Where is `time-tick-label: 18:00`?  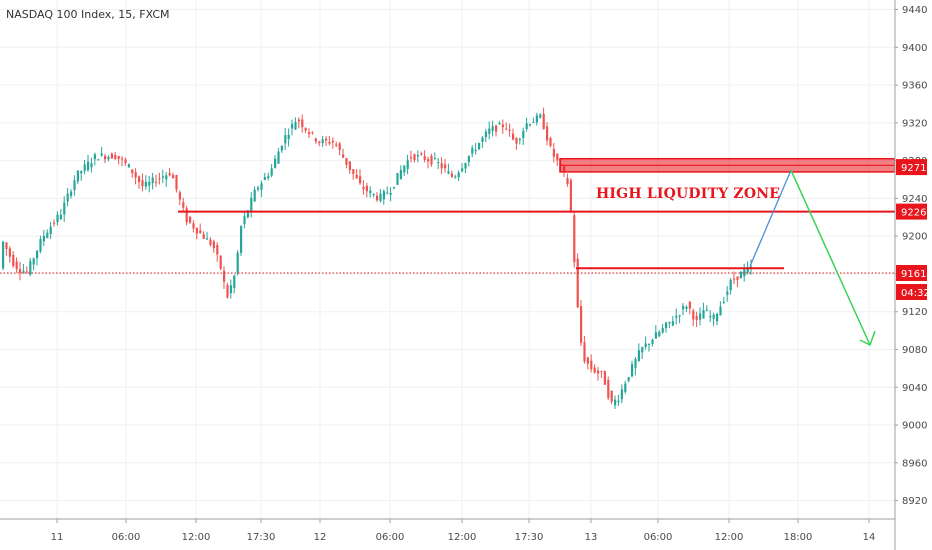 time-tick-label: 18:00 is located at coordinates (798, 537).